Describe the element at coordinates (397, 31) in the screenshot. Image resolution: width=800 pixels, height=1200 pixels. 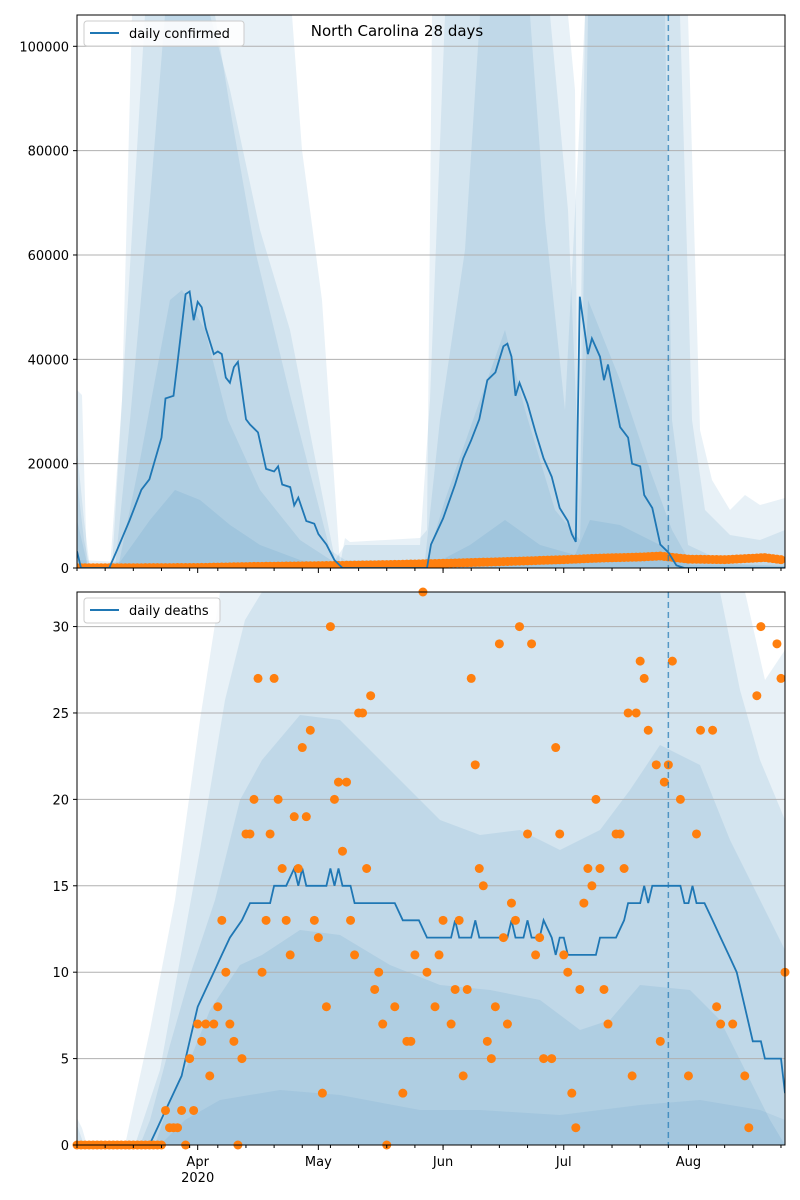
I see `chart-title: North Carolina 28 days` at that location.